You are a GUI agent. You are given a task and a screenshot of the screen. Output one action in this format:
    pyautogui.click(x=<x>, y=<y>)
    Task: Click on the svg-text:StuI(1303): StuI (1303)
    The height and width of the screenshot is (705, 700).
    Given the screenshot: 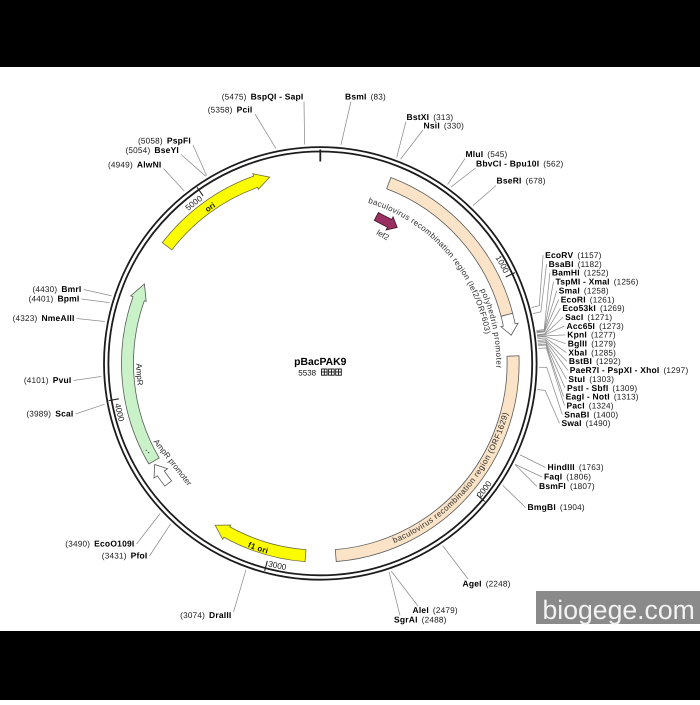 What is the action you would take?
    pyautogui.click(x=591, y=379)
    